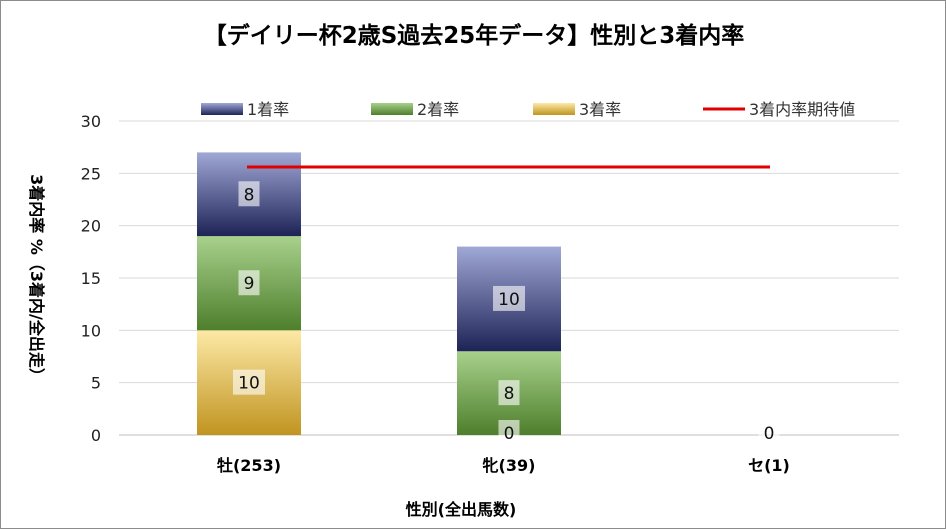 The height and width of the screenshot is (530, 946). Describe the element at coordinates (268, 109) in the screenshot. I see `legend-label: 1着率` at that location.